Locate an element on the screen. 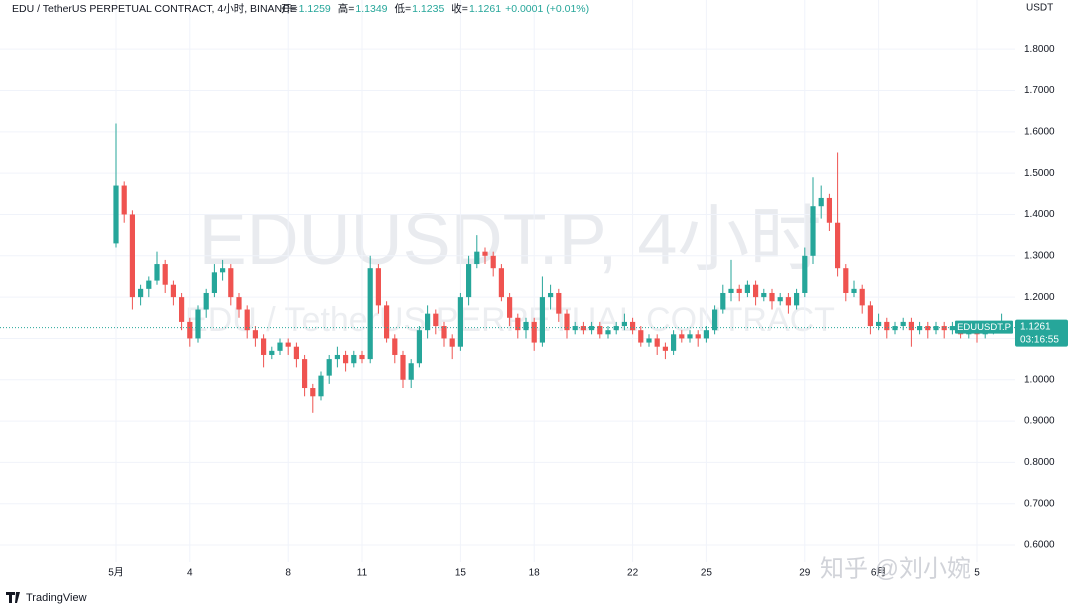 The width and height of the screenshot is (1080, 616). y-tick-label: 1.8000 is located at coordinates (1039, 49).